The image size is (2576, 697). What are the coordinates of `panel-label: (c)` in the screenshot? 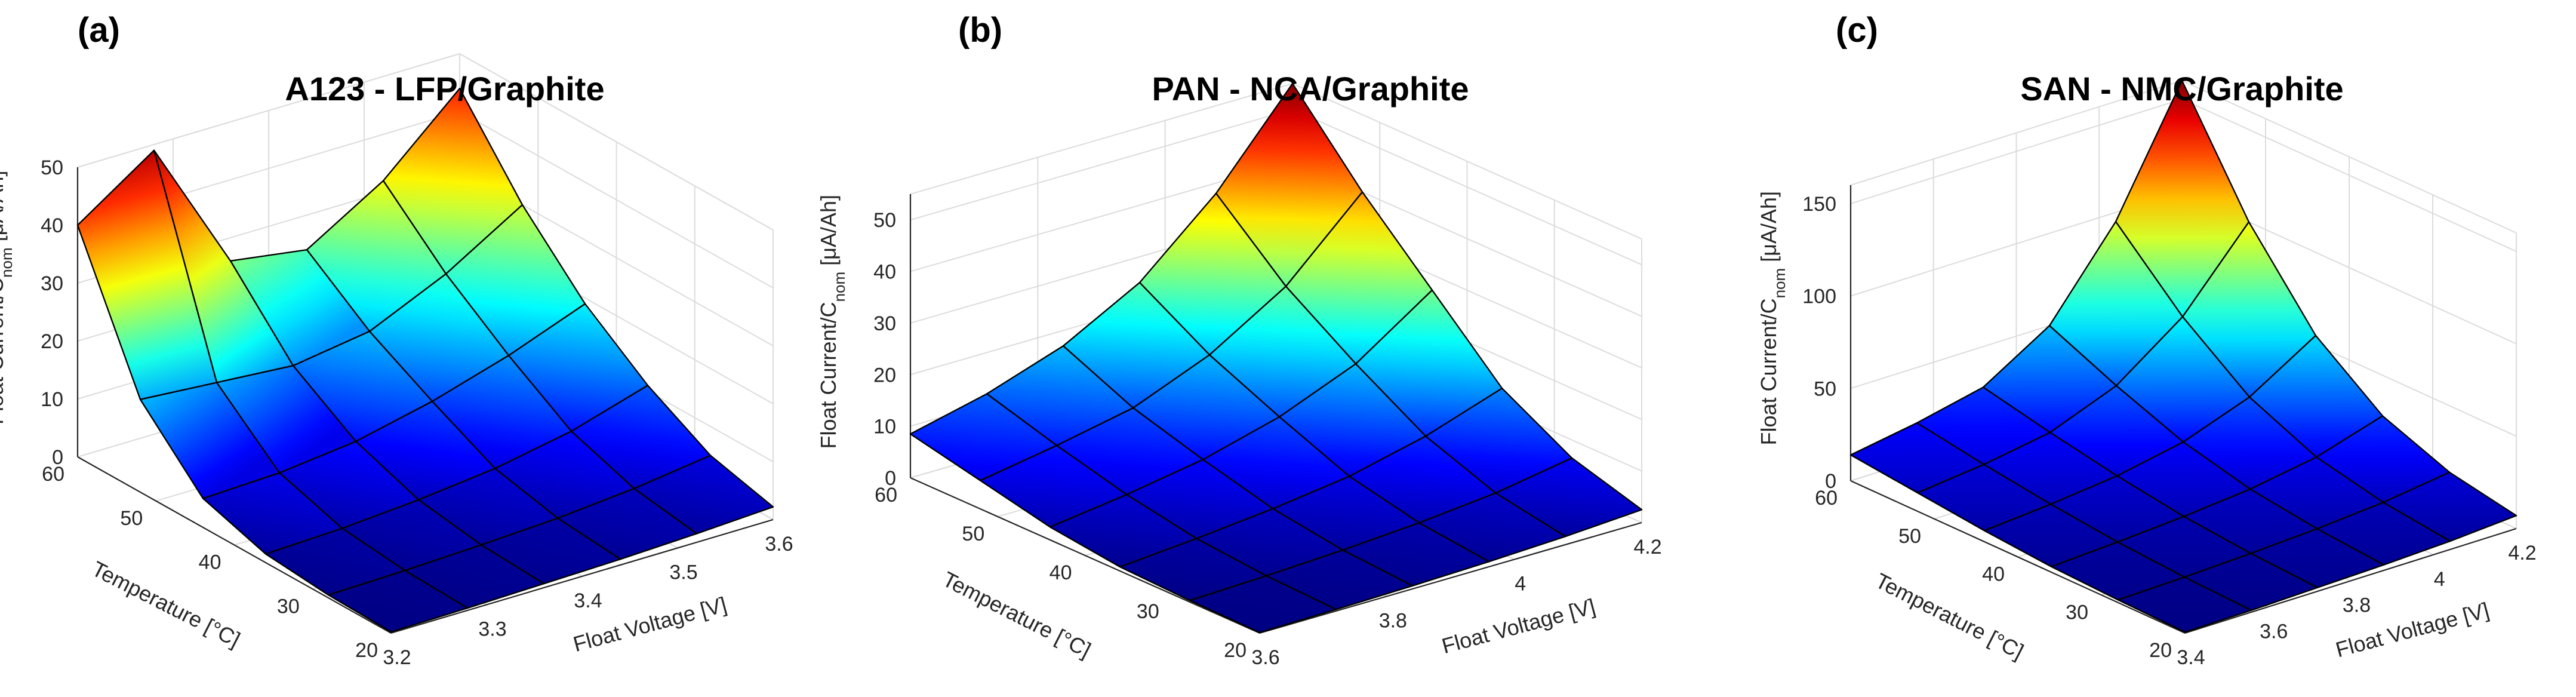 It's located at (1857, 31).